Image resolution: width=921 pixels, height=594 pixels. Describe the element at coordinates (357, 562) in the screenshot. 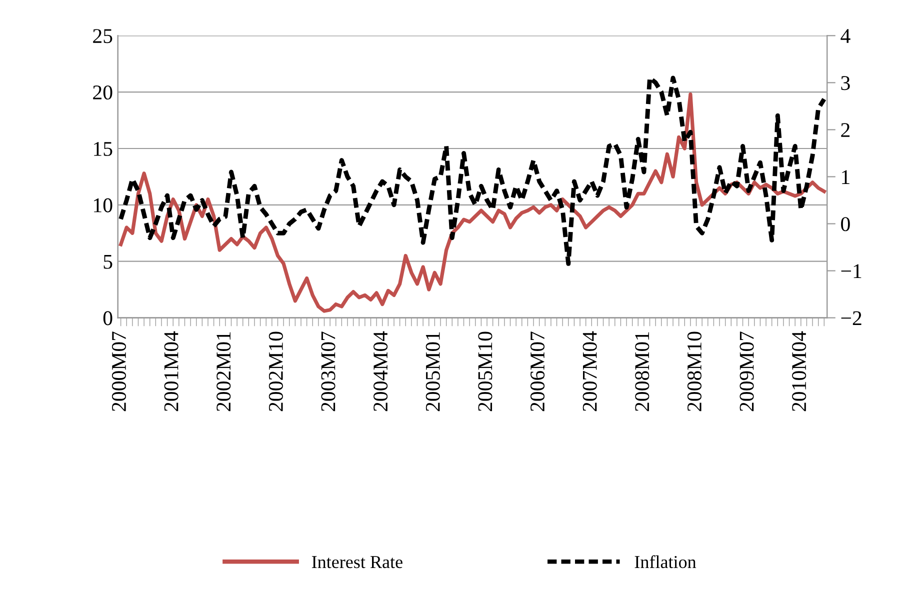

I see `legend-label: Interest Rate` at that location.